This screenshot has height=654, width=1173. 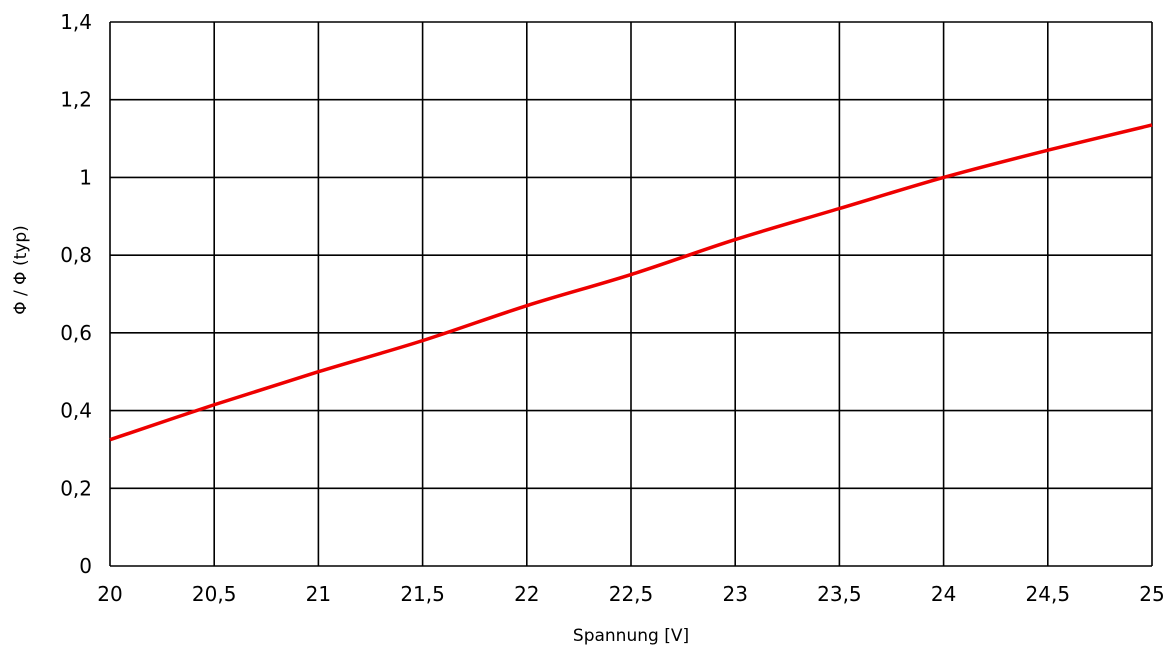 I want to click on x-axis-title: Spannung [V], so click(x=631, y=636).